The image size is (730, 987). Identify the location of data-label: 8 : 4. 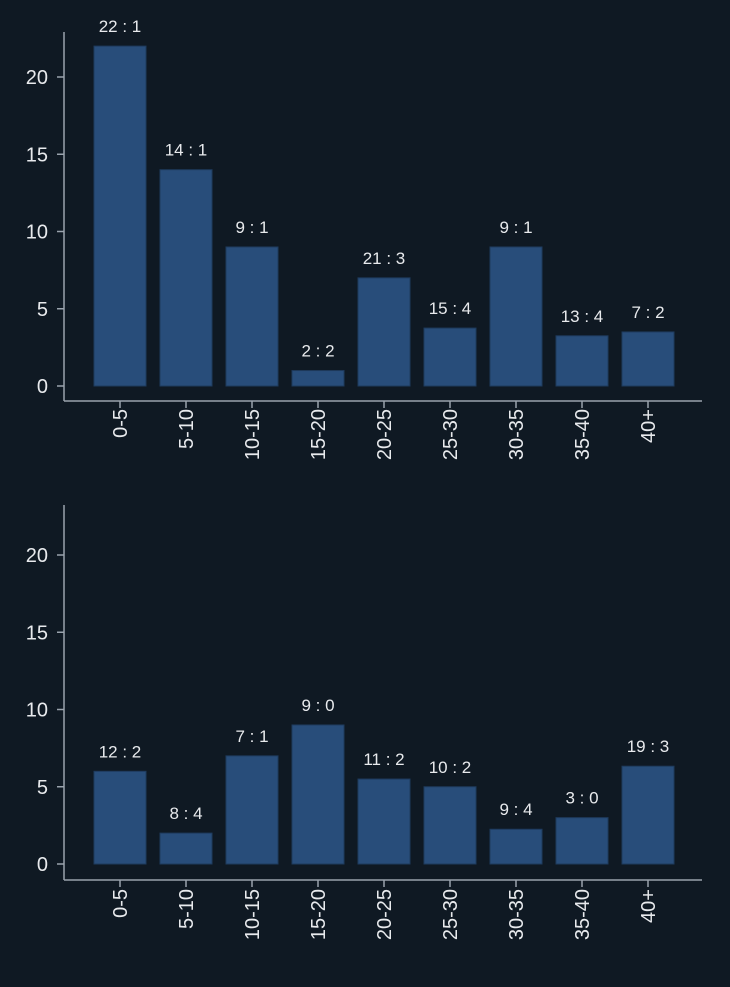
(185, 813).